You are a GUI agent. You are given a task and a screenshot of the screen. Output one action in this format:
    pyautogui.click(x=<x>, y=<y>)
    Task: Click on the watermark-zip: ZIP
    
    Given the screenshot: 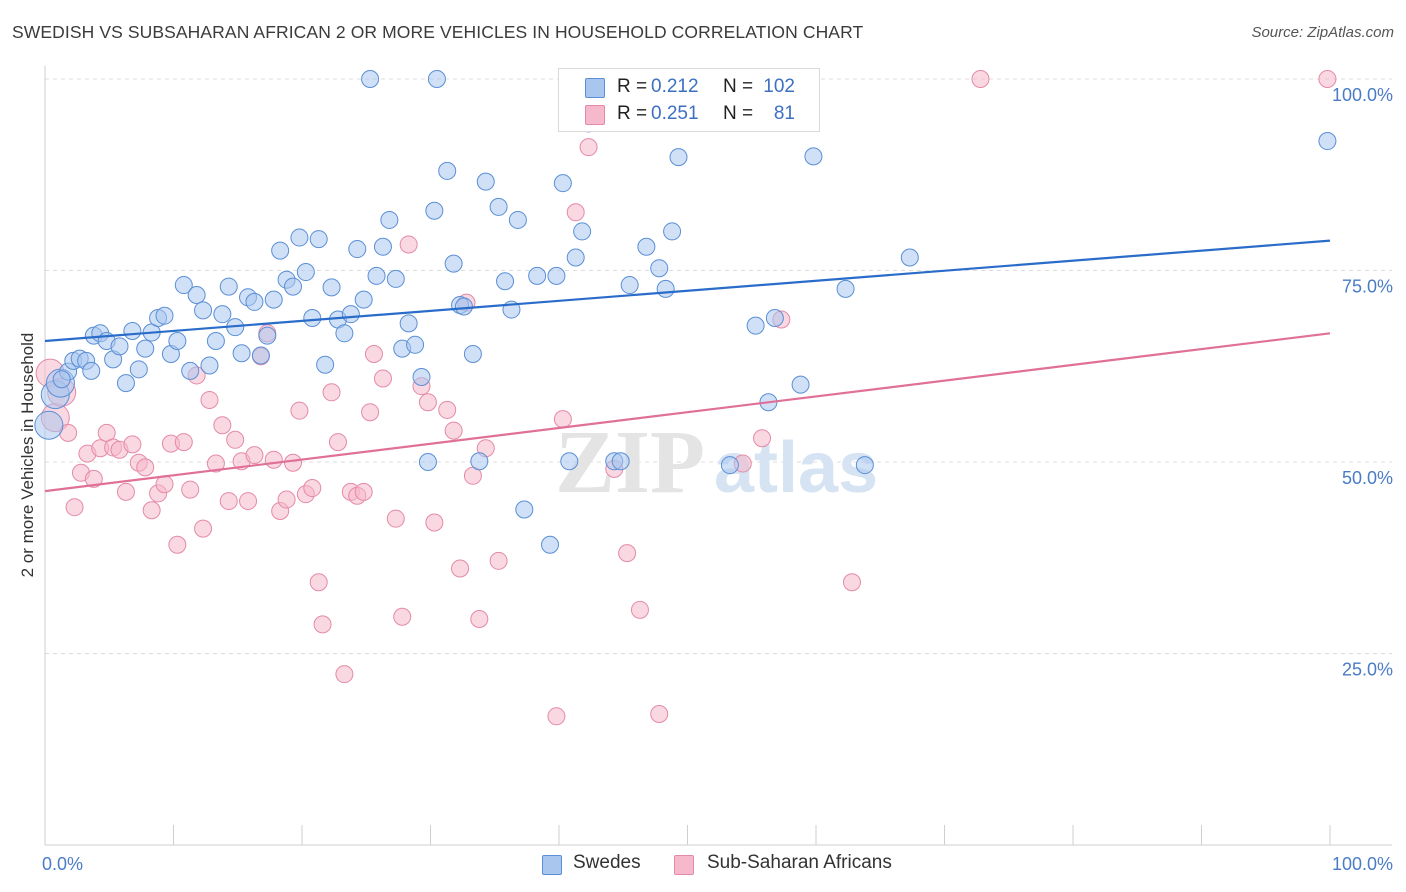 What is the action you would take?
    pyautogui.click(x=630, y=462)
    